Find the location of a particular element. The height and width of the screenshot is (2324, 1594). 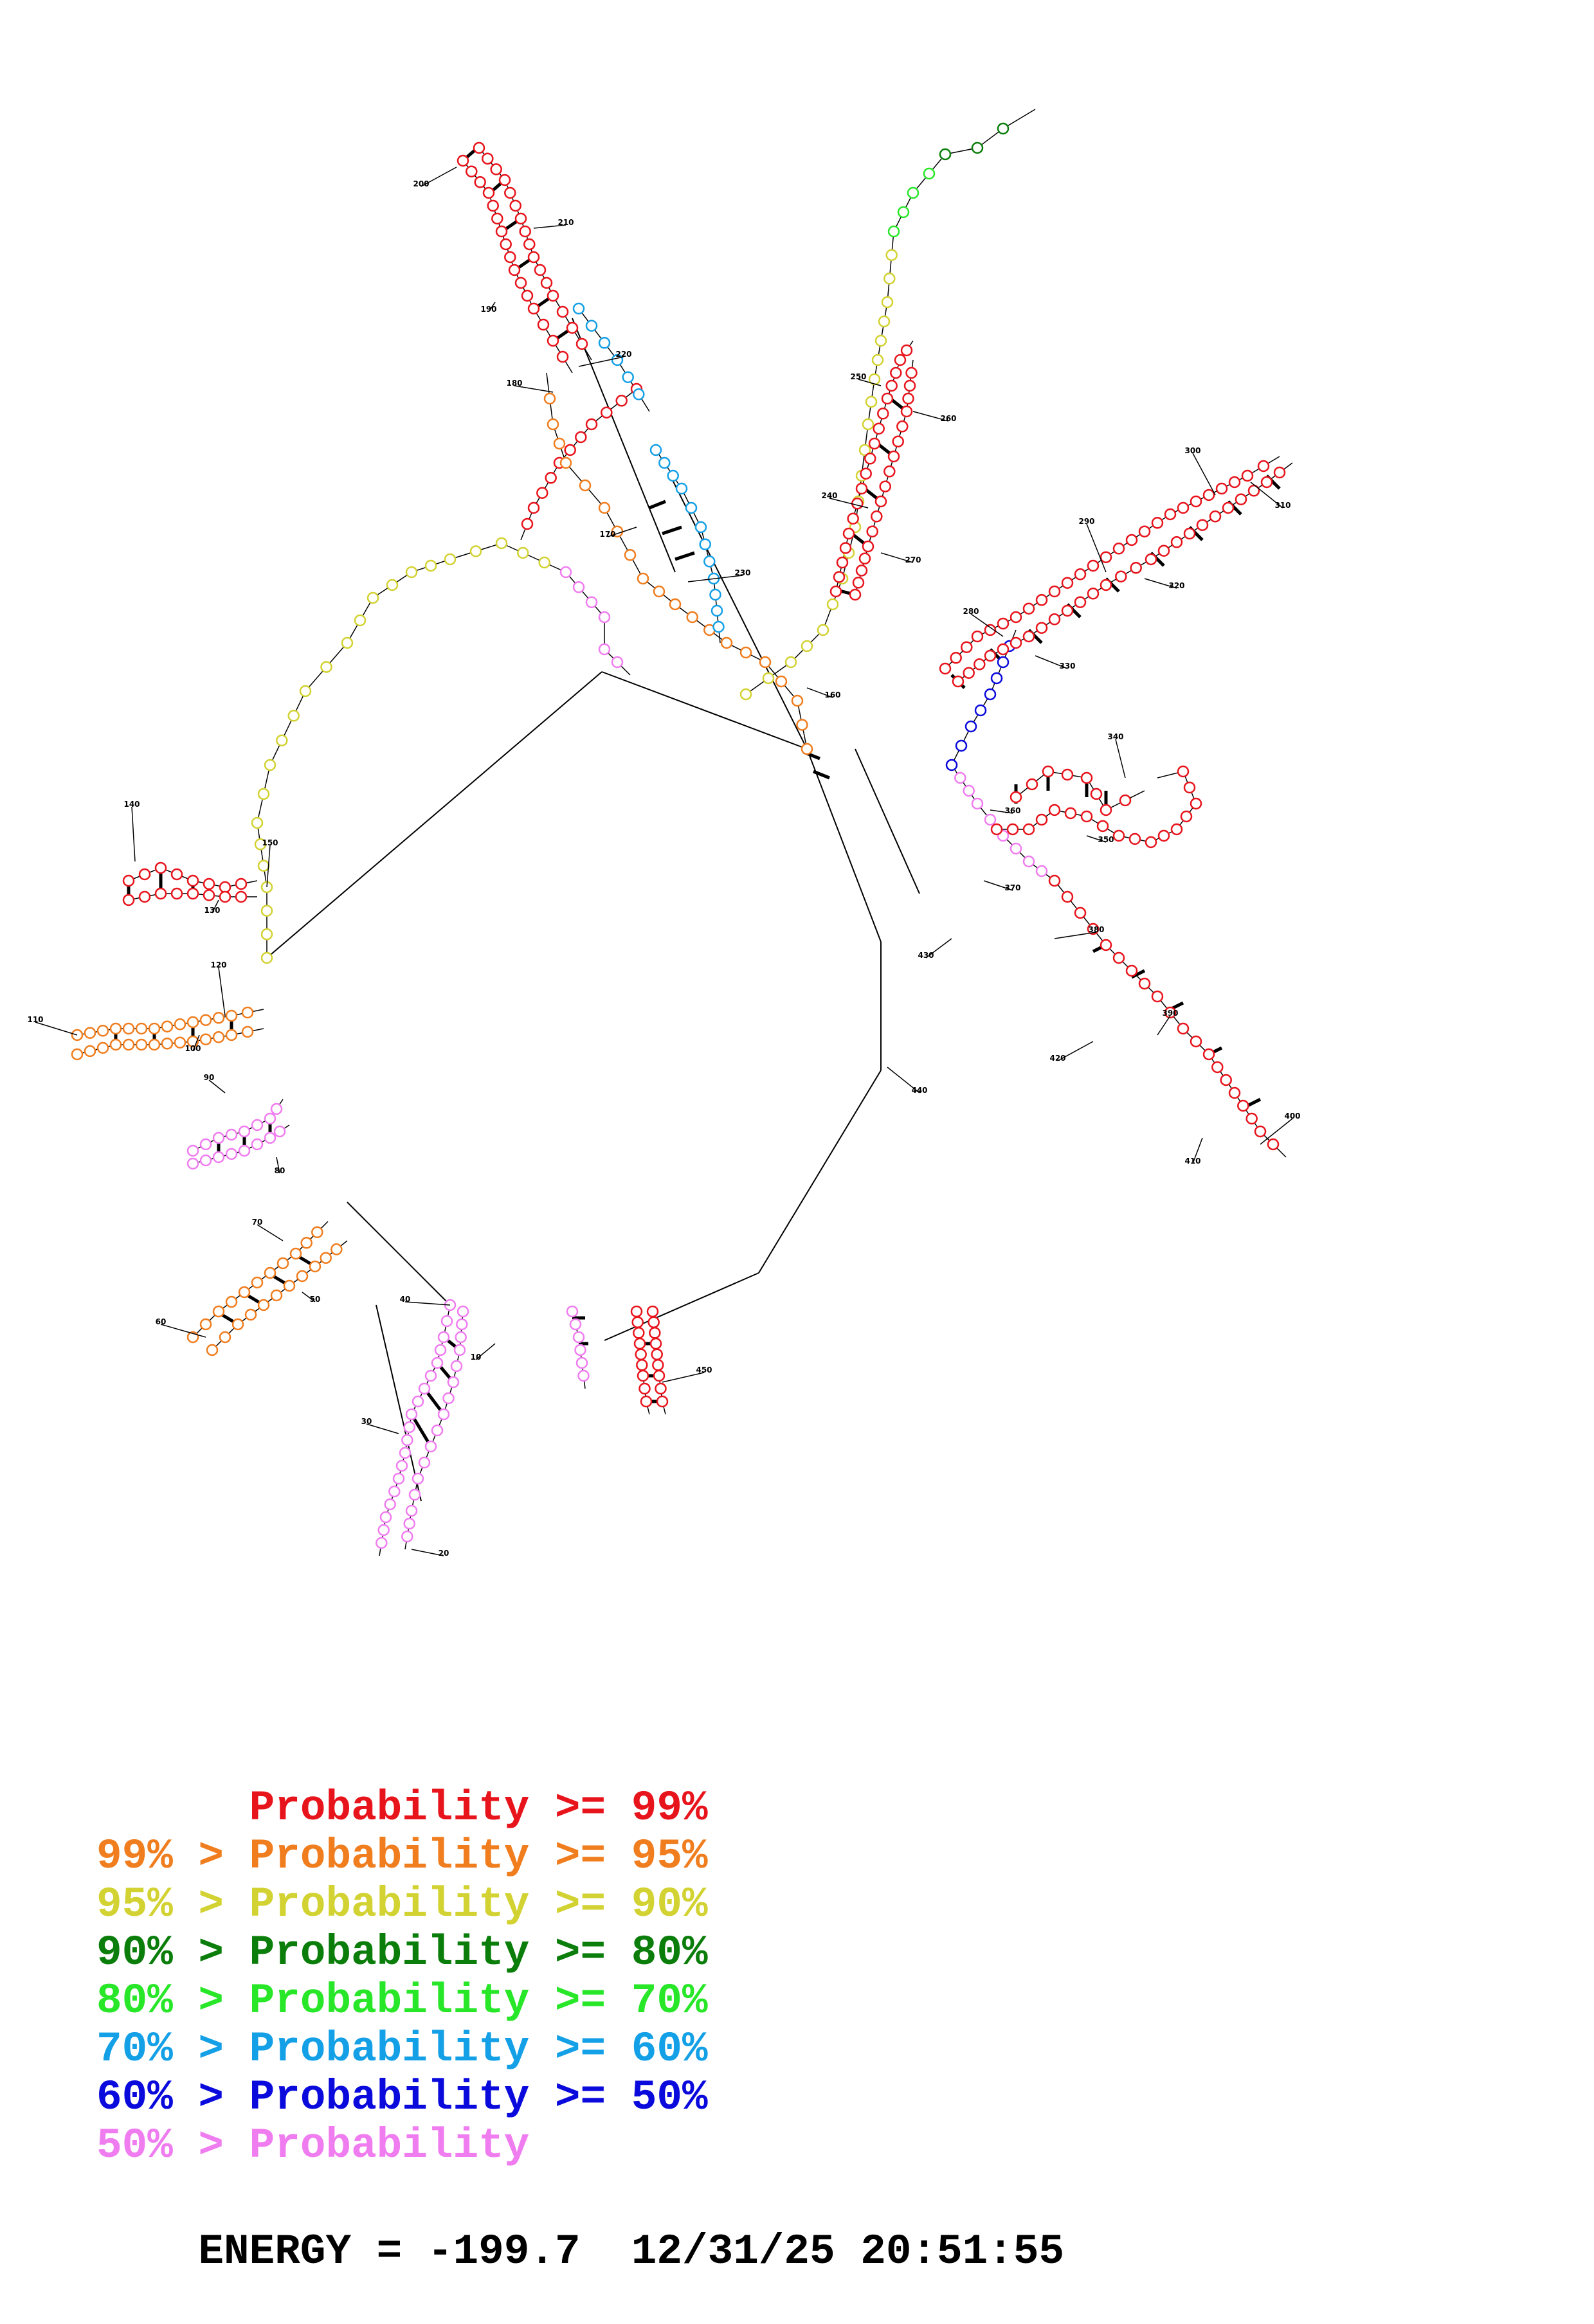

position-label: 160 is located at coordinates (832, 694).